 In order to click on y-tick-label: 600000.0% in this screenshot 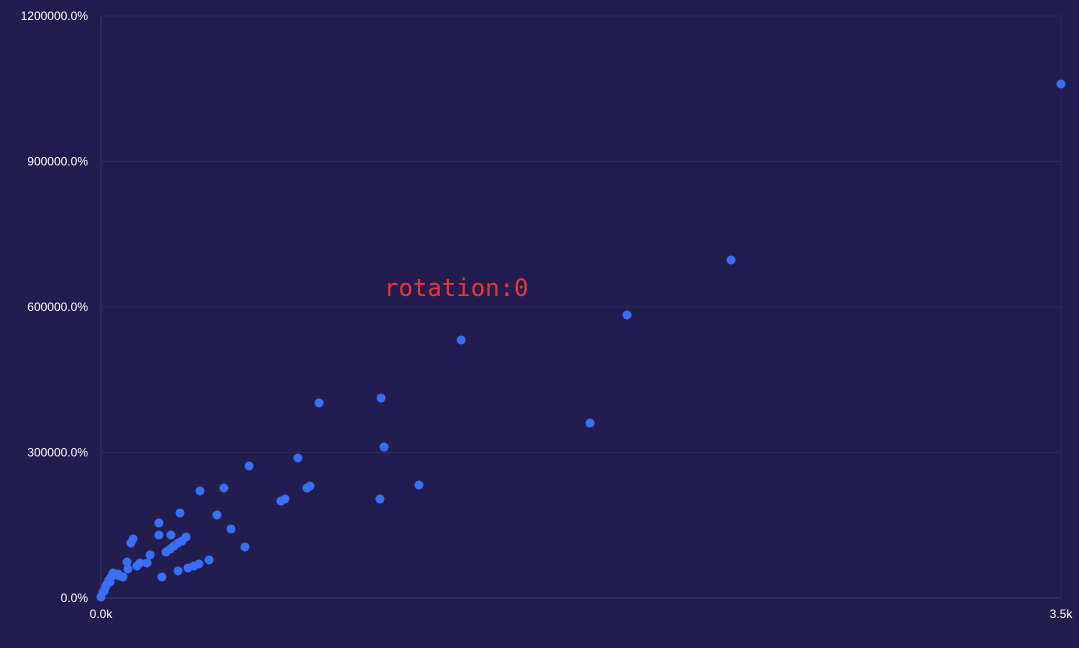, I will do `click(57, 307)`.